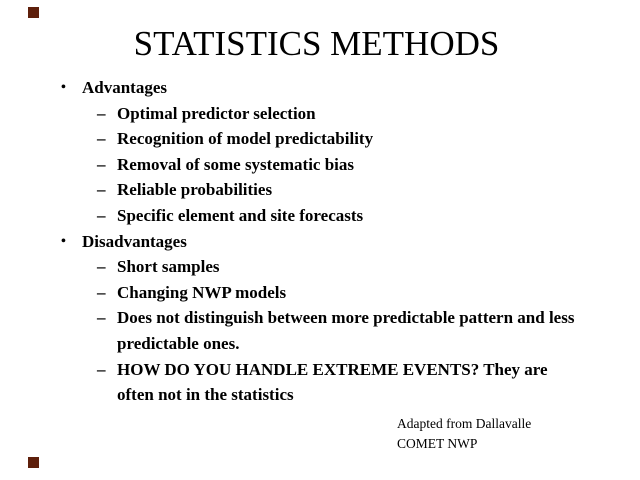 Image resolution: width=640 pixels, height=480 pixels. I want to click on bullet-text: Changing NWP models, so click(202, 292).